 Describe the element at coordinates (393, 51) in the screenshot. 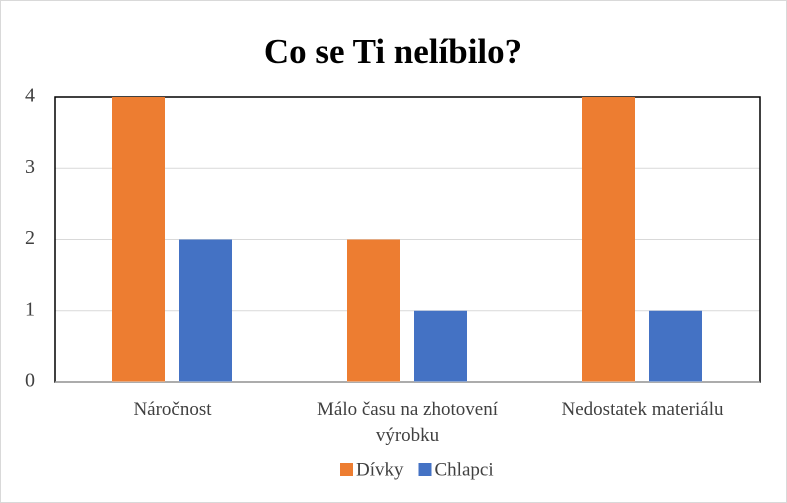

I see `chart-title: Co se Ti nelíbilo?` at that location.